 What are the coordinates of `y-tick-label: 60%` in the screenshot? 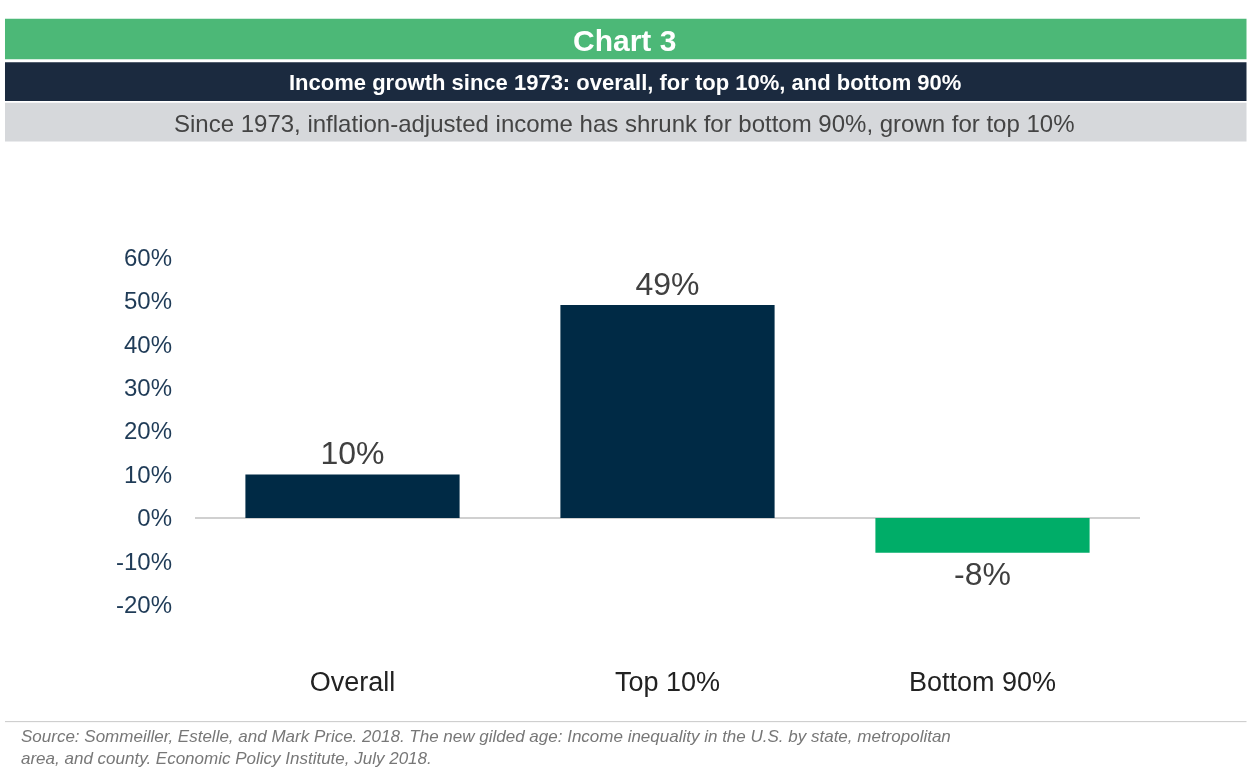 It's located at (147, 257).